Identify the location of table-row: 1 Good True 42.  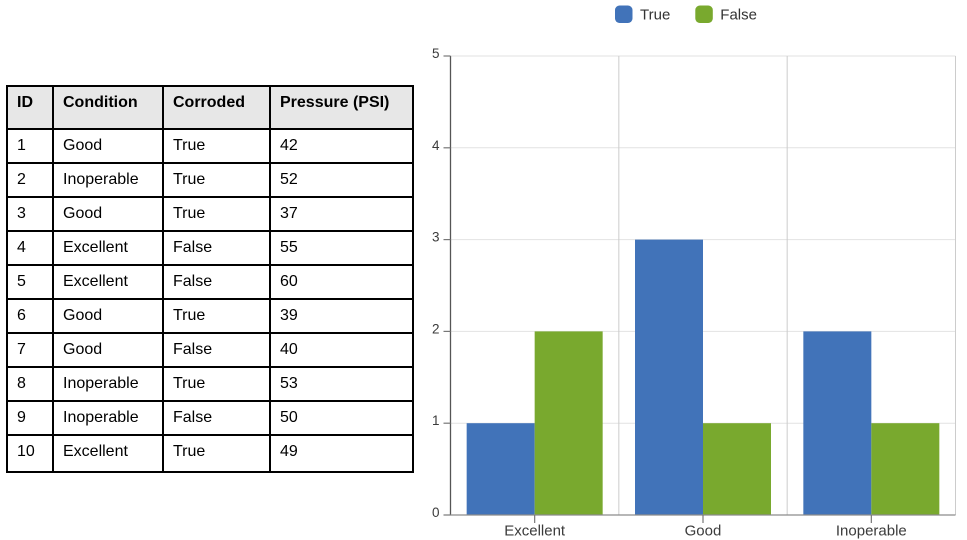
(210, 146).